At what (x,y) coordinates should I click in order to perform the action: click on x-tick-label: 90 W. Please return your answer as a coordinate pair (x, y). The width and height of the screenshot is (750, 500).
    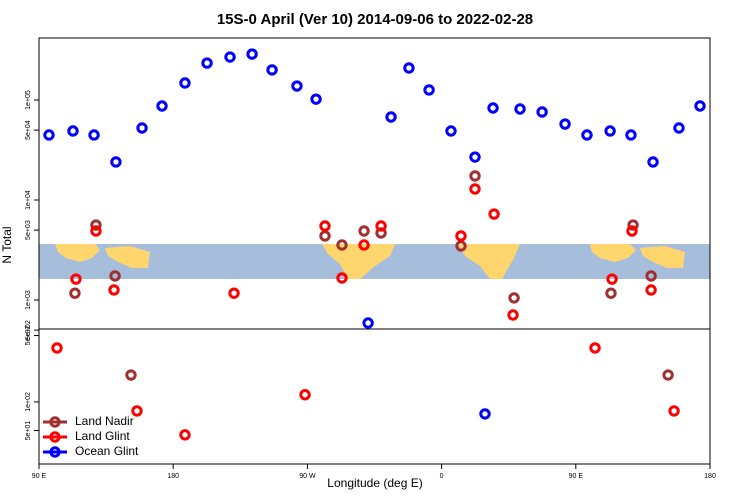
    Looking at the image, I should click on (307, 476).